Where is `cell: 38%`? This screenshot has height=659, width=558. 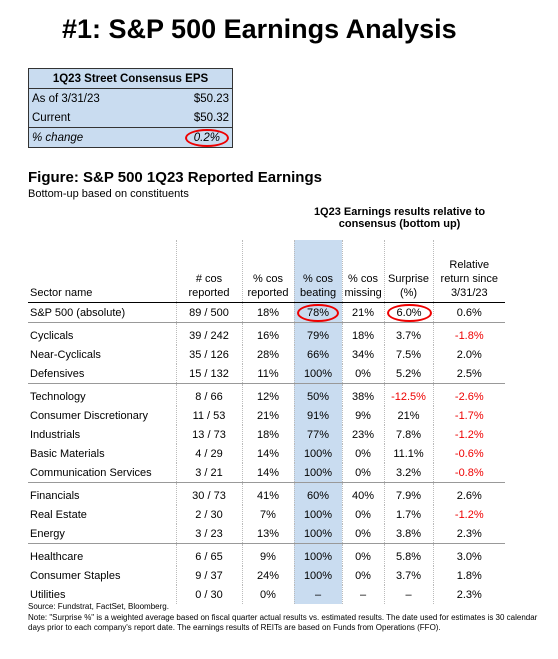 cell: 38% is located at coordinates (363, 394).